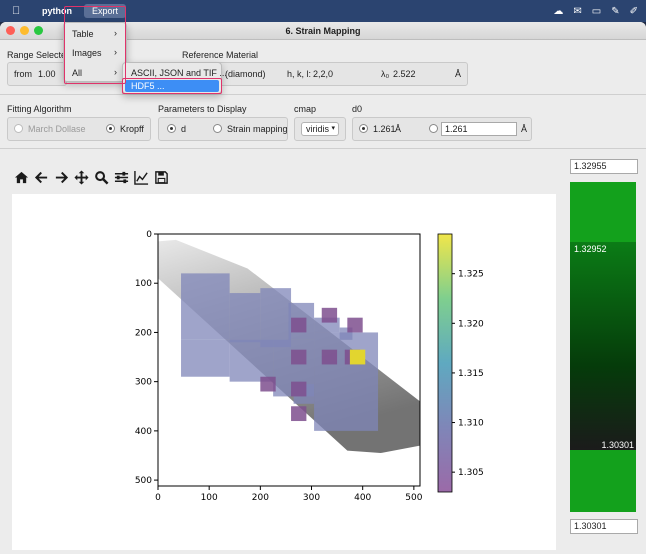 This screenshot has height=554, width=646. Describe the element at coordinates (558, 11) in the screenshot. I see `cloud-icon: ☁` at that location.